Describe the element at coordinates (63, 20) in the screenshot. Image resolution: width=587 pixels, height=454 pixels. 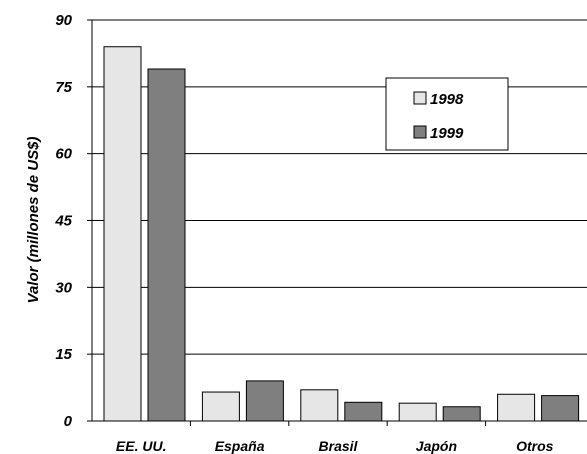
I see `y-tick-label: 90` at that location.